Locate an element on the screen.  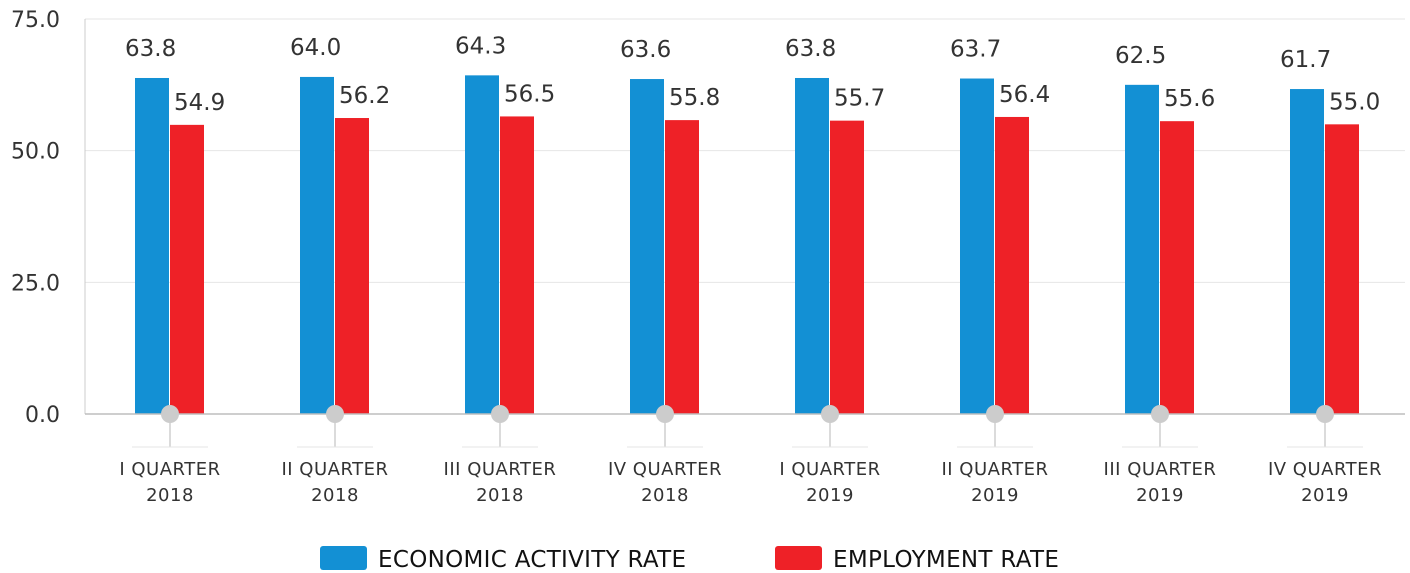
data-label: 62.5 is located at coordinates (1140, 56).